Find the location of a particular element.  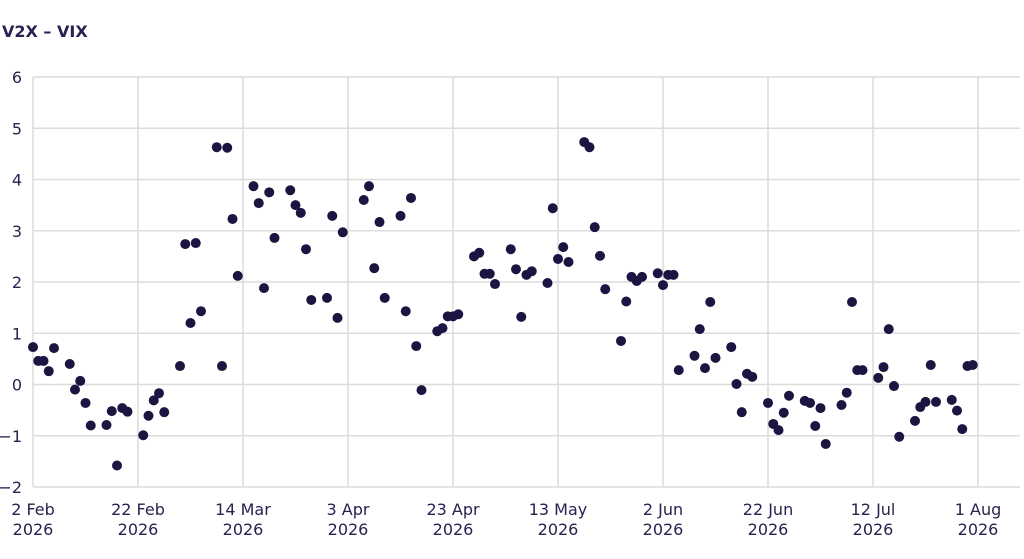

x-tick-label: 23 Apr 2026 is located at coordinates (453, 519).